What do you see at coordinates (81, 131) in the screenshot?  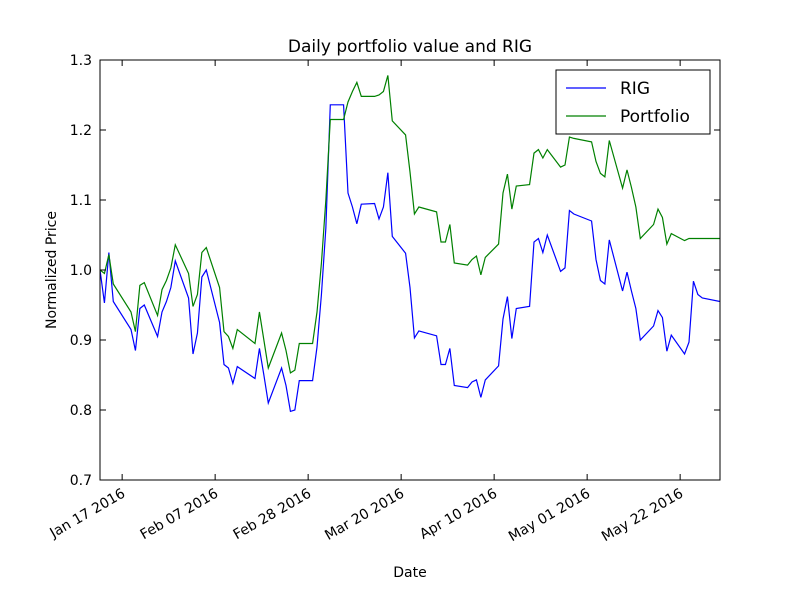 I see `y-tick-label: 1.2` at bounding box center [81, 131].